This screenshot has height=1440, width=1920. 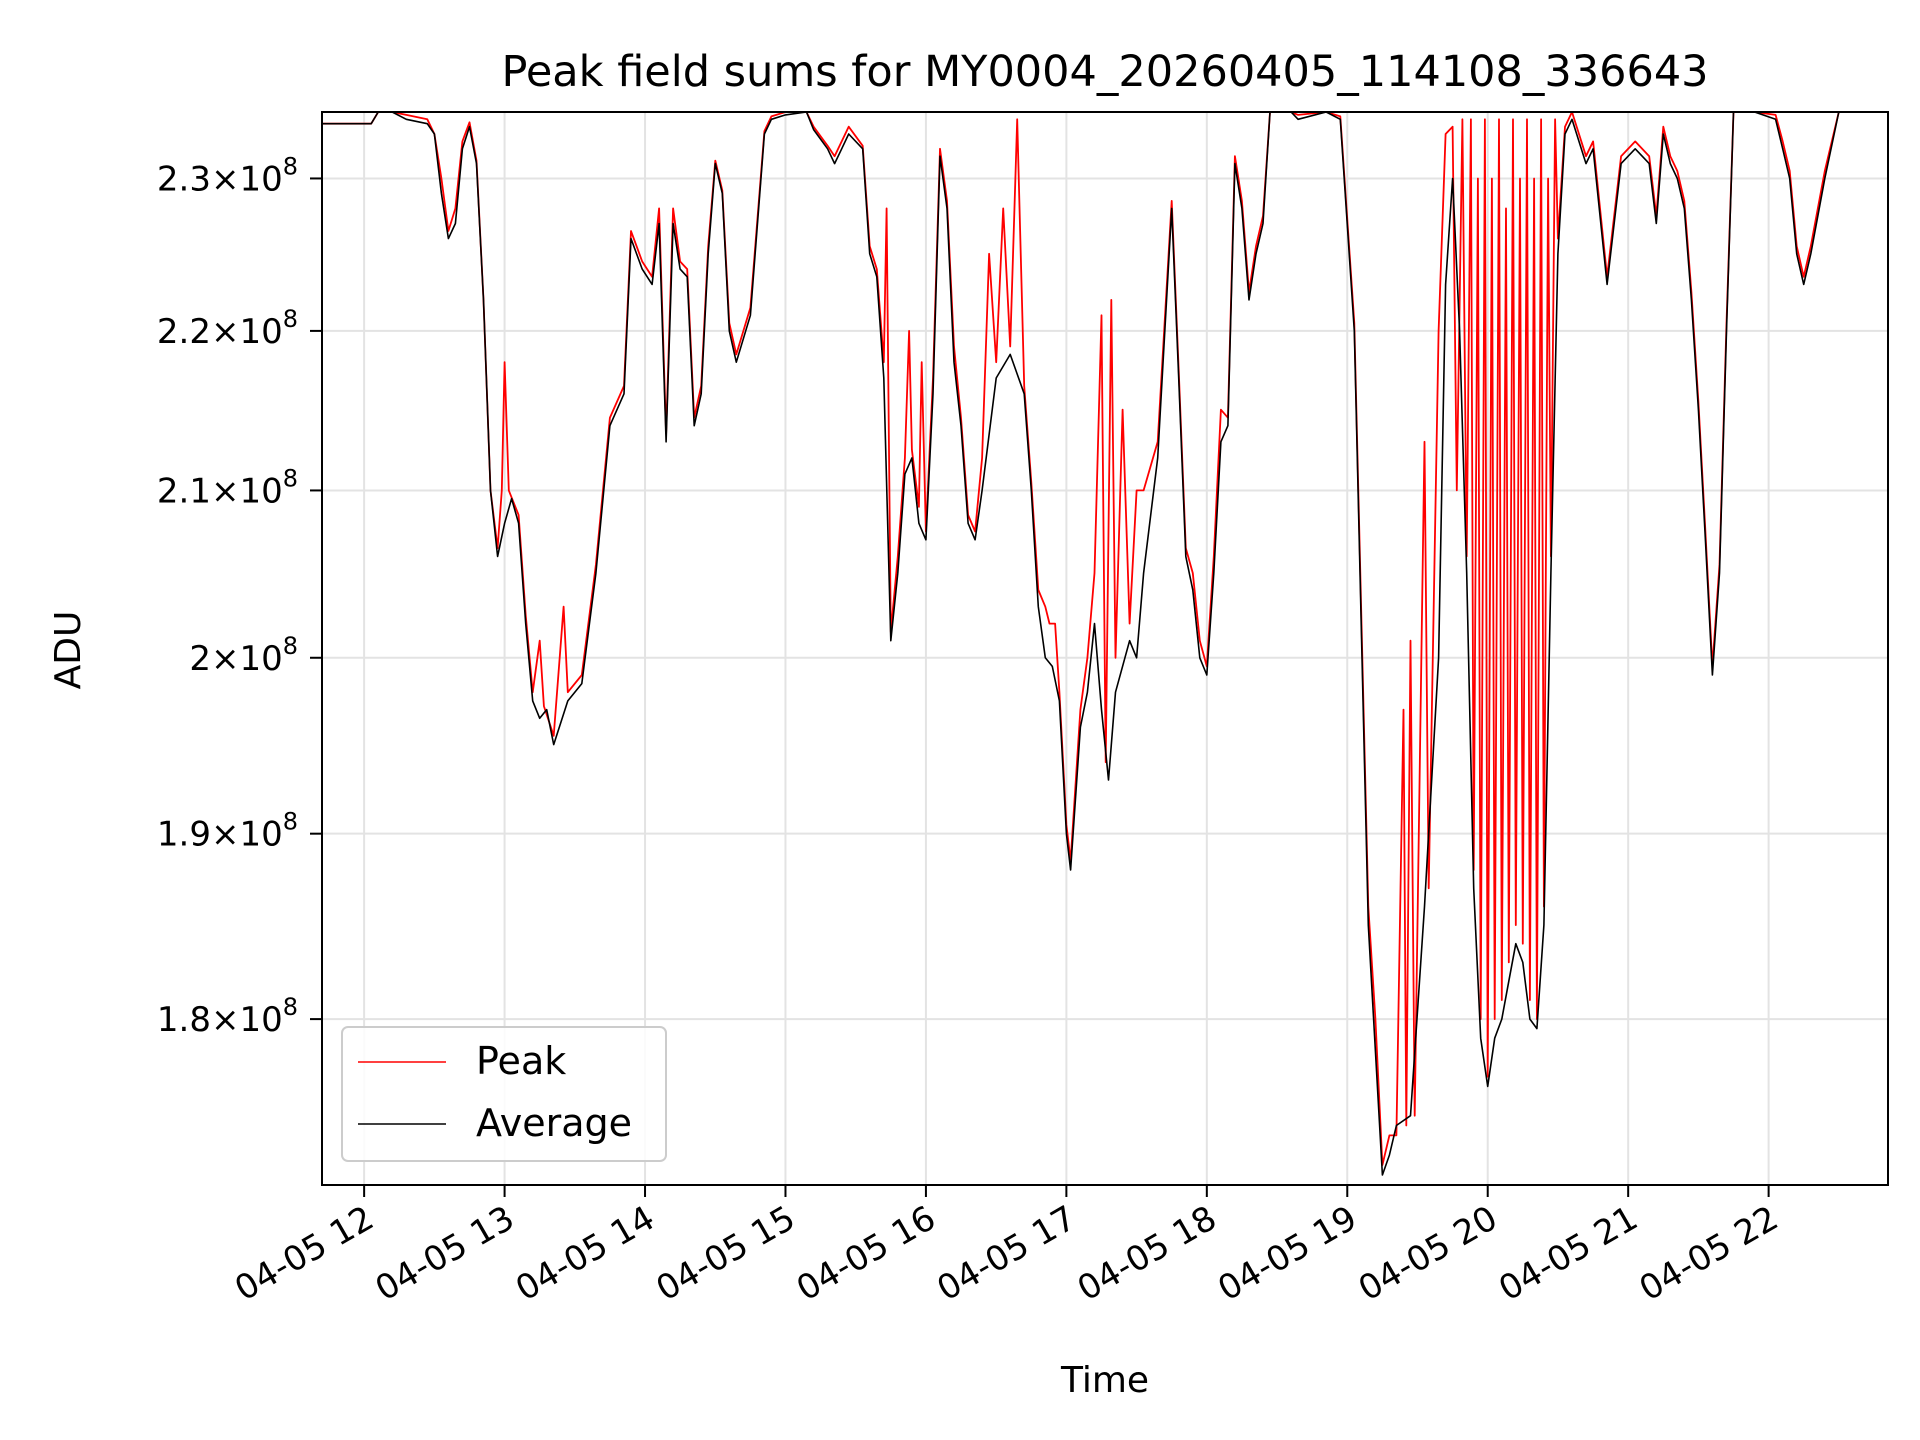 What do you see at coordinates (227, 328) in the screenshot?
I see `y-tick-label: 2.2×108` at bounding box center [227, 328].